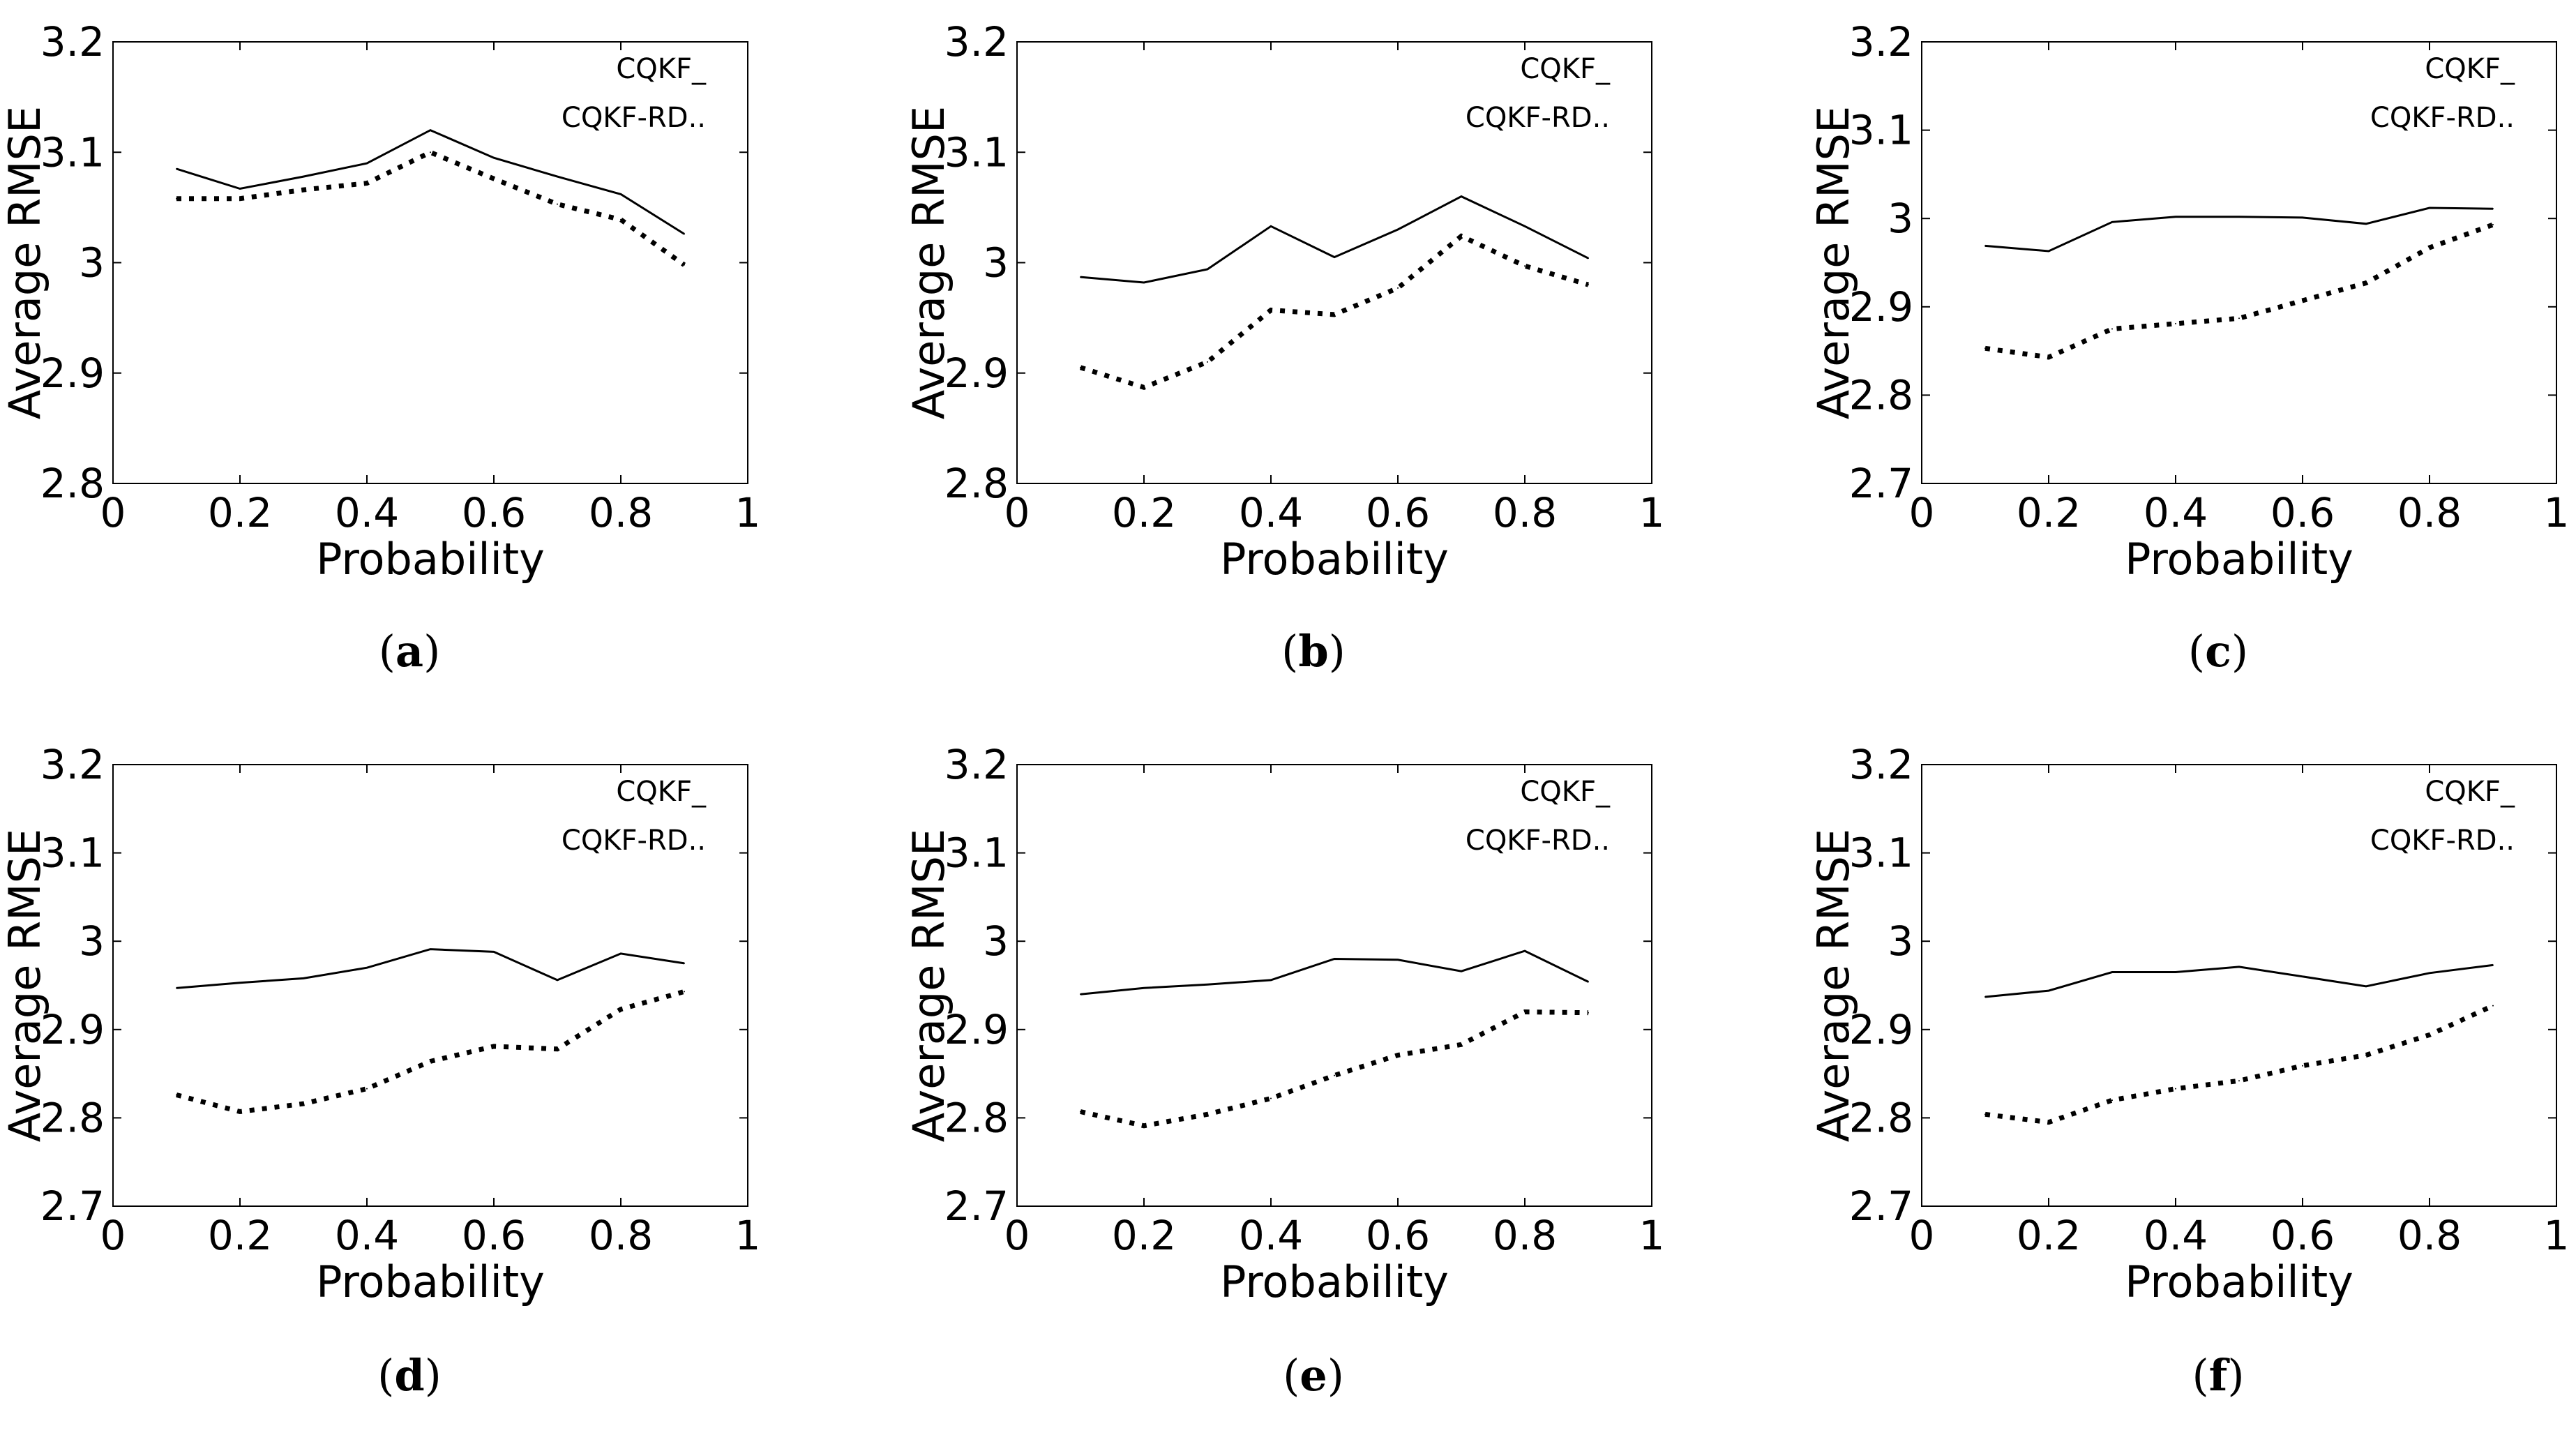 This screenshot has height=1435, width=2576. What do you see at coordinates (1881, 307) in the screenshot?
I see `y-tick-label: 2.9` at bounding box center [1881, 307].